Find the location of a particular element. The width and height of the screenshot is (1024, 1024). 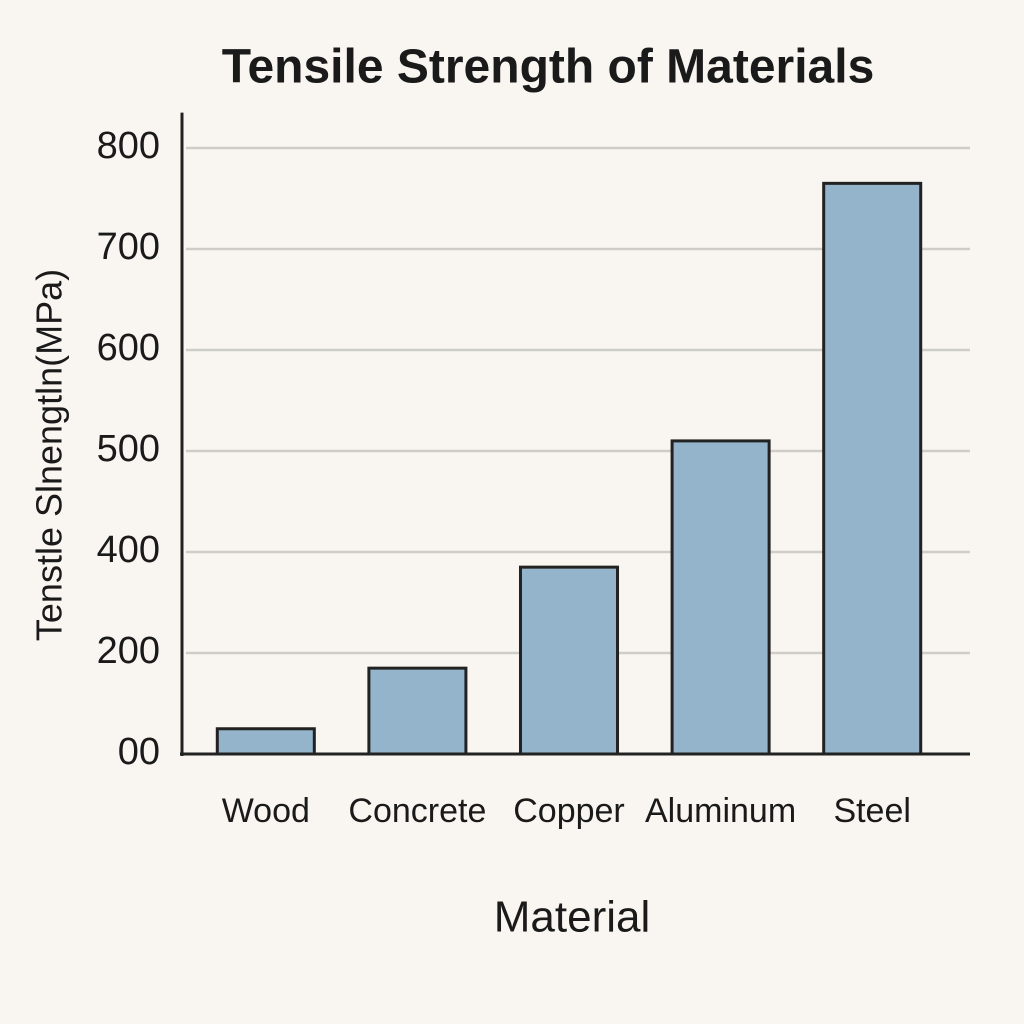

chart-title: Tensile Strength of Materials is located at coordinates (548, 67).